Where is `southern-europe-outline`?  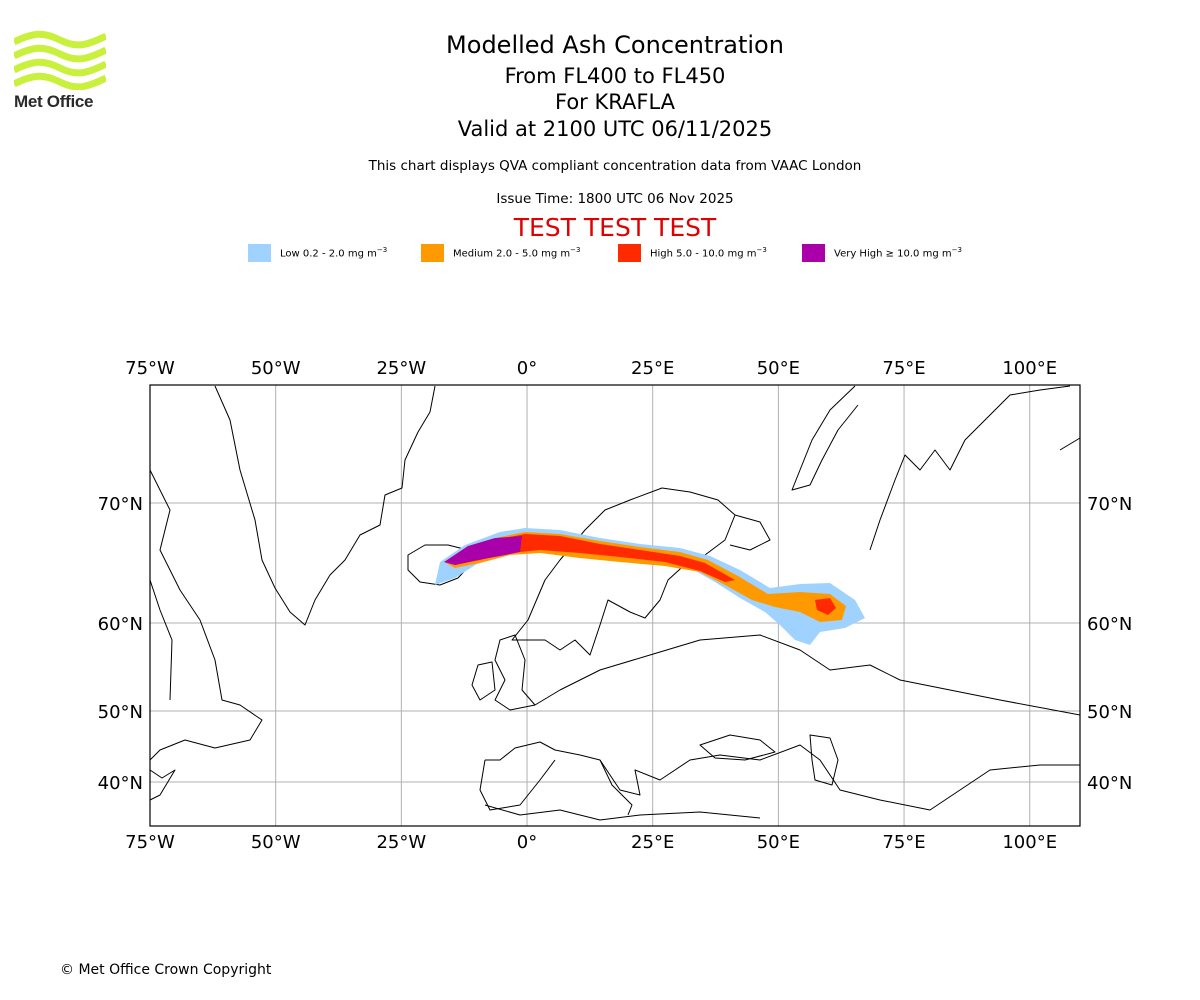
southern-europe-outline is located at coordinates (782, 776).